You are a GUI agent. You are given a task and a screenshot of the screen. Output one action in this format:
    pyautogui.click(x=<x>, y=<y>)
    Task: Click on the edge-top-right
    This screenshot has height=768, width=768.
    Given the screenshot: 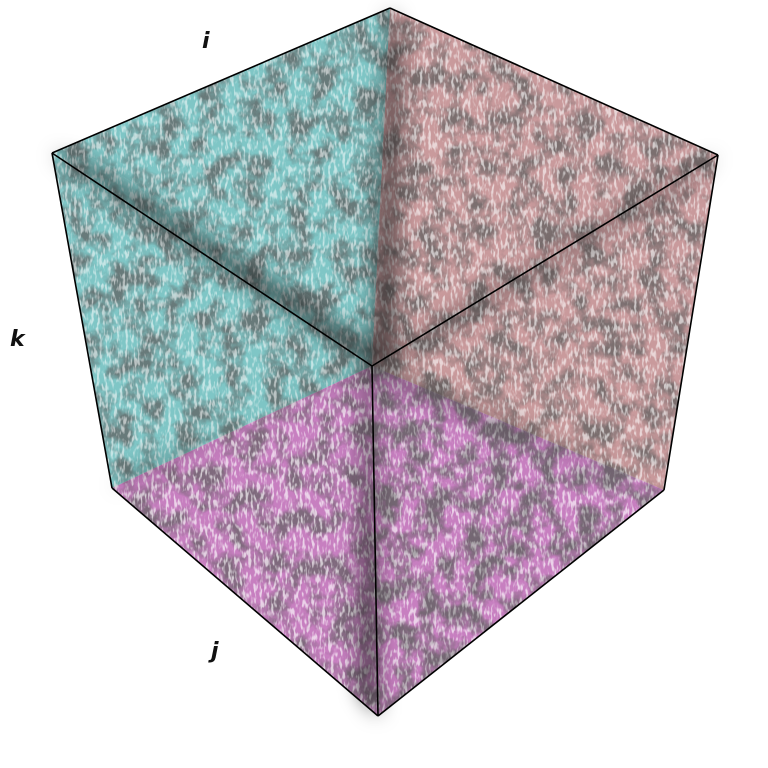 What is the action you would take?
    pyautogui.click(x=554, y=81)
    